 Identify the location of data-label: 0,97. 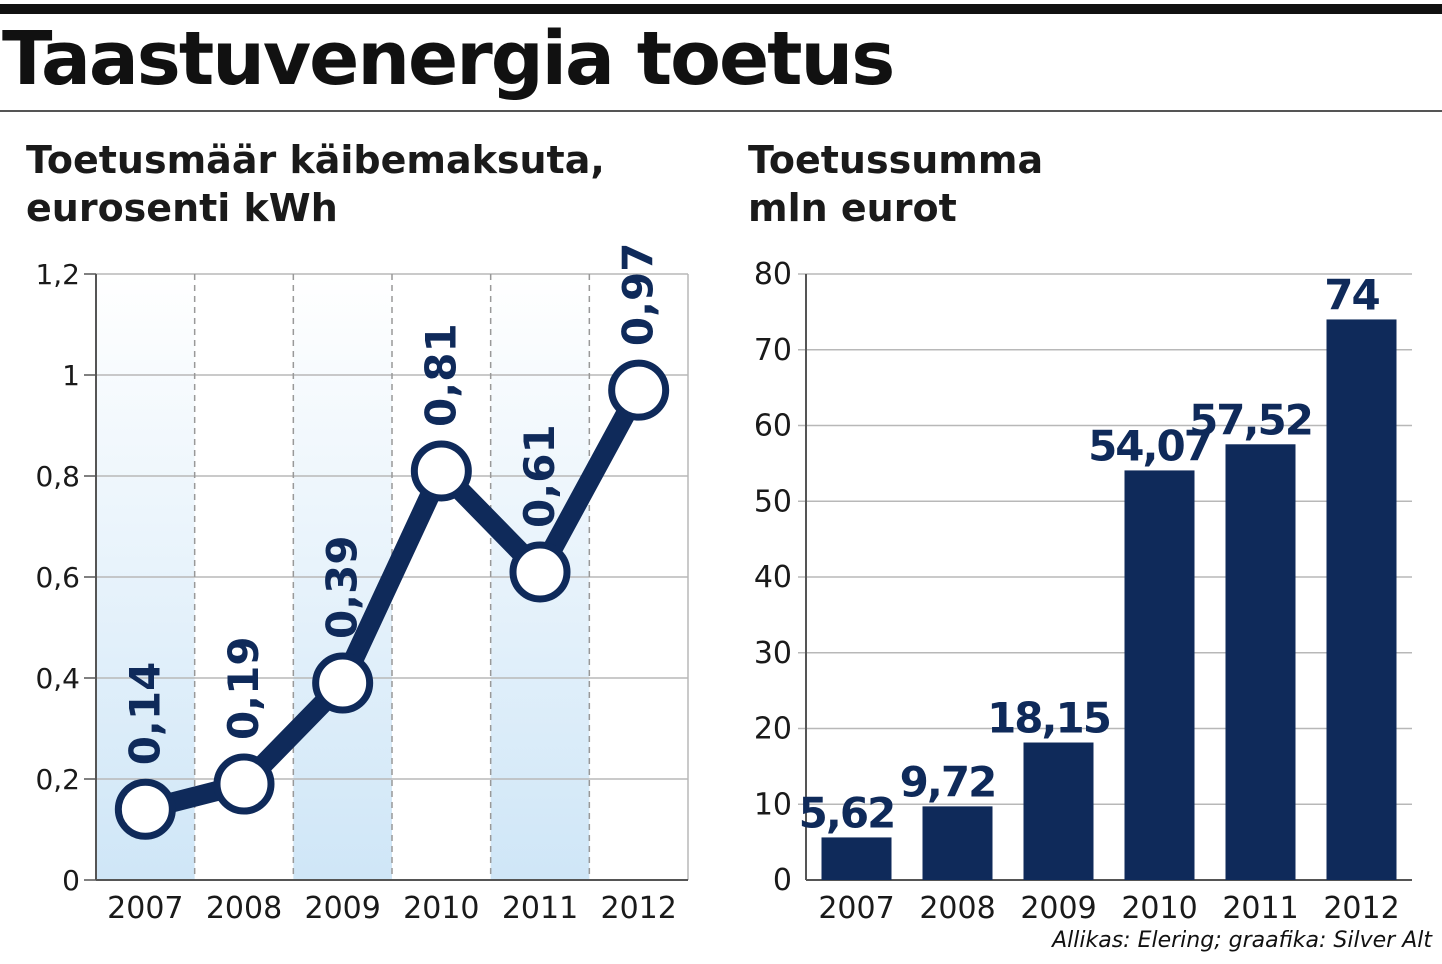
(638, 295).